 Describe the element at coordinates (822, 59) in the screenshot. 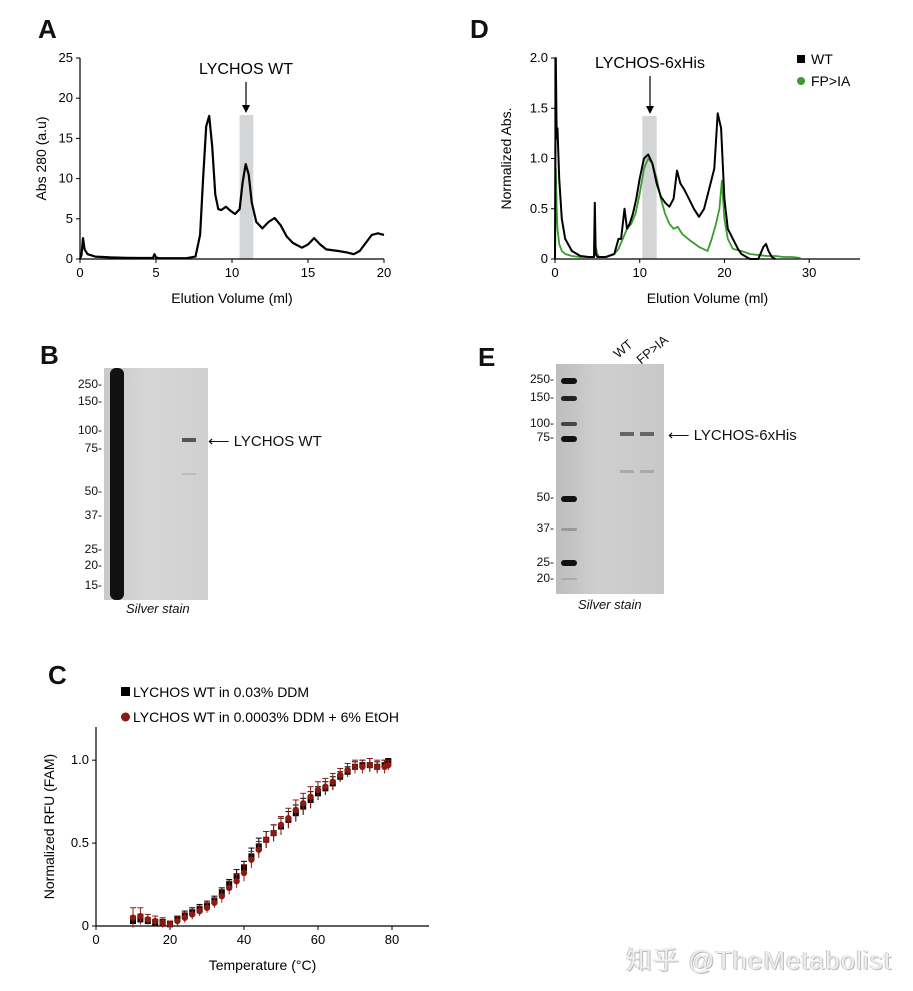

I see `legend-label: WT` at that location.